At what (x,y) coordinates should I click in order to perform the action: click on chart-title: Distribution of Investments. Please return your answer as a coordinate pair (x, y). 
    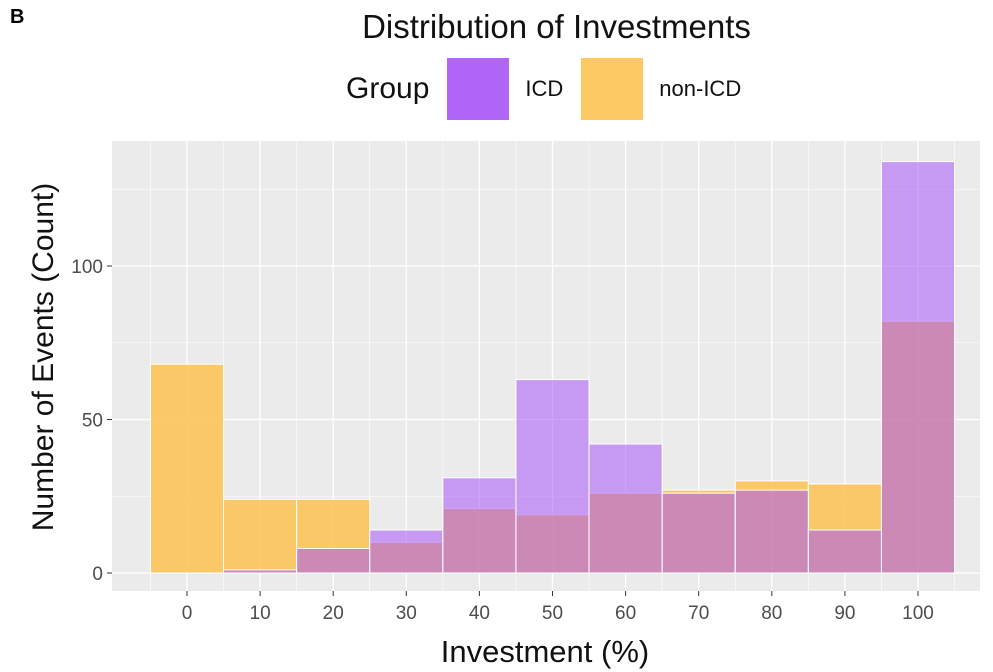
    Looking at the image, I should click on (556, 26).